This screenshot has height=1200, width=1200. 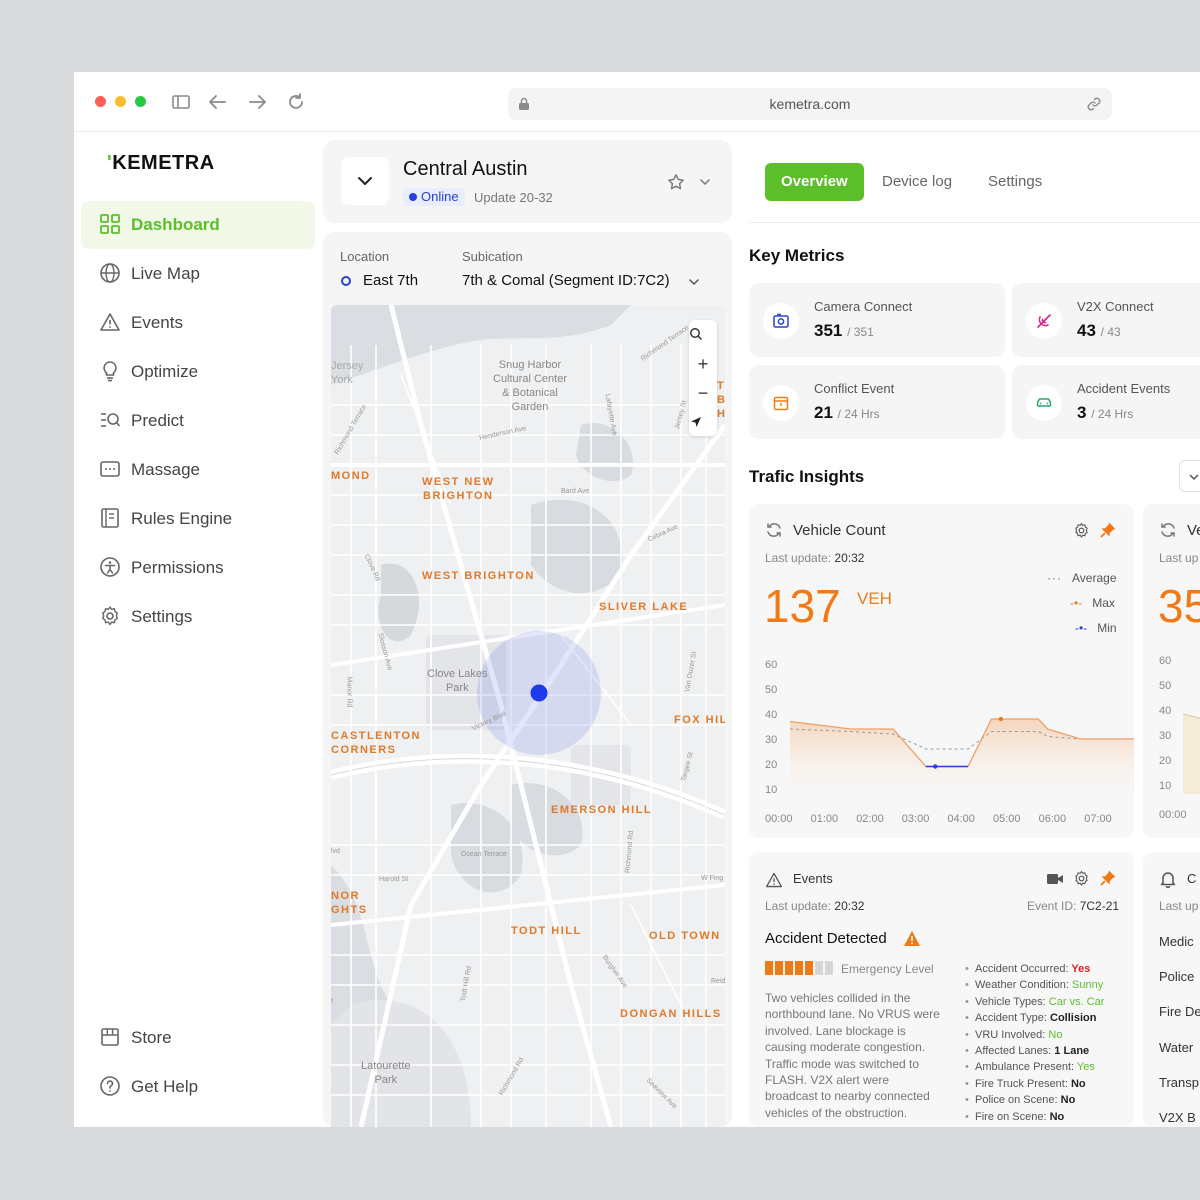 I want to click on map-search-button, so click(x=703, y=334).